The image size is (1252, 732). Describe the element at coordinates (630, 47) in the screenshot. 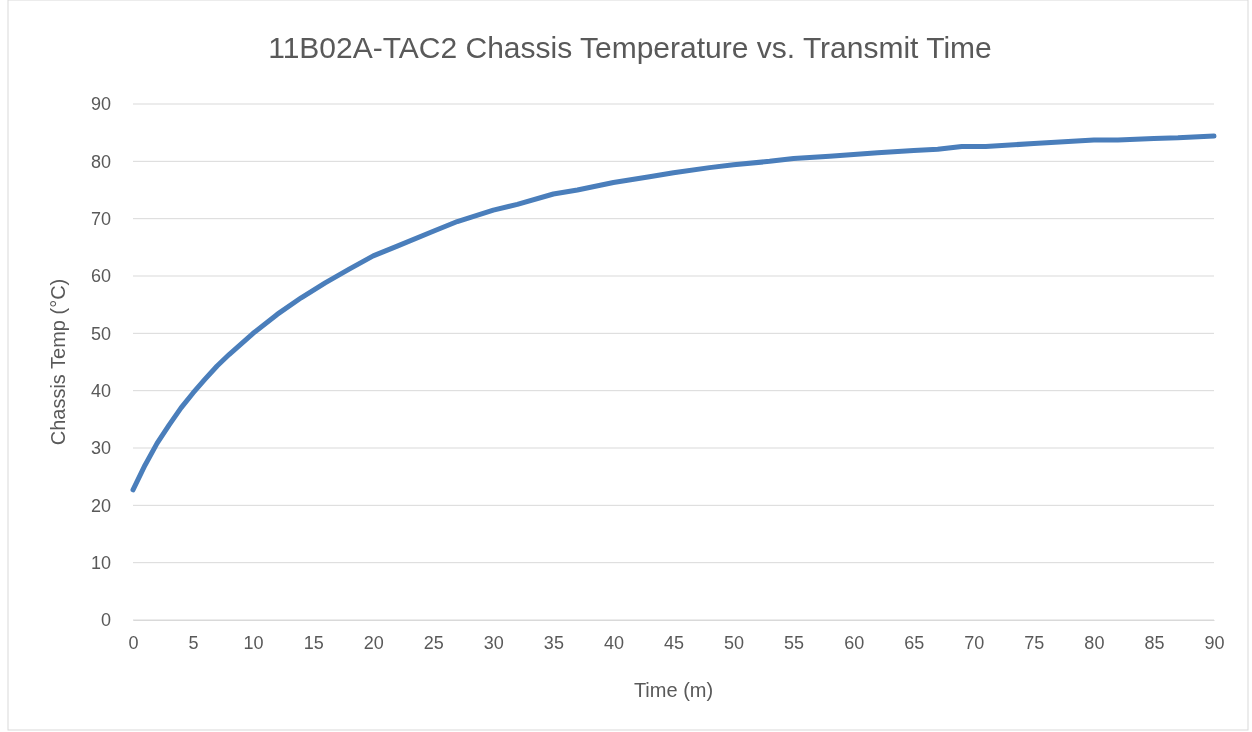

I see `chart-title: 11B02A-TAC2 Chassis Temperature vs. Transmit Time` at that location.